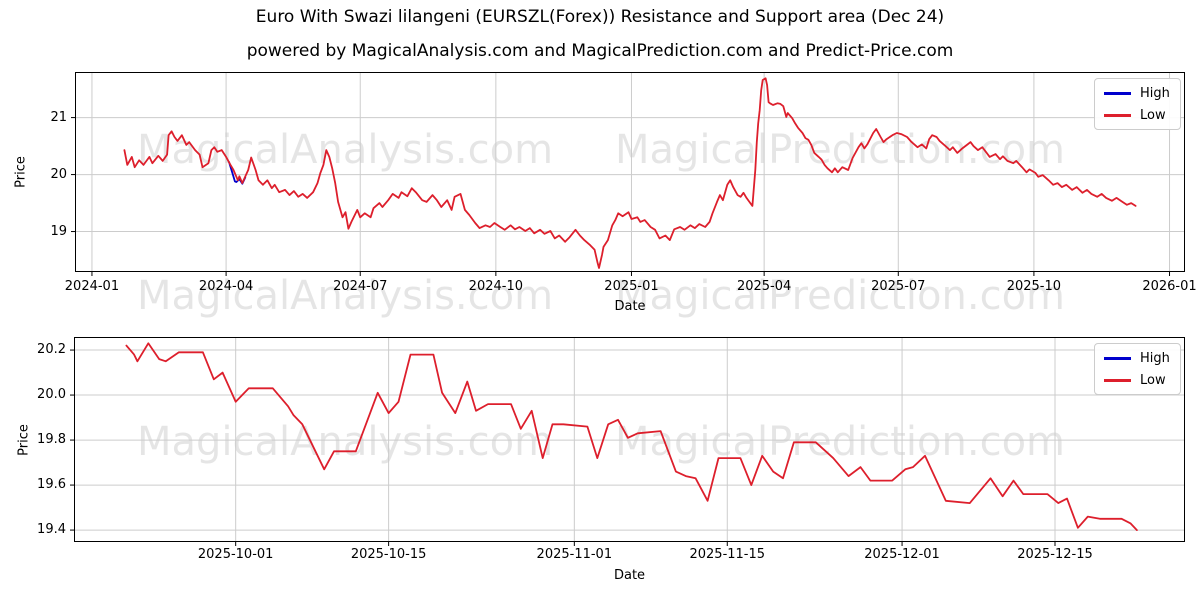 Image resolution: width=1200 pixels, height=600 pixels. I want to click on x-tick-label: 2025-01, so click(631, 286).